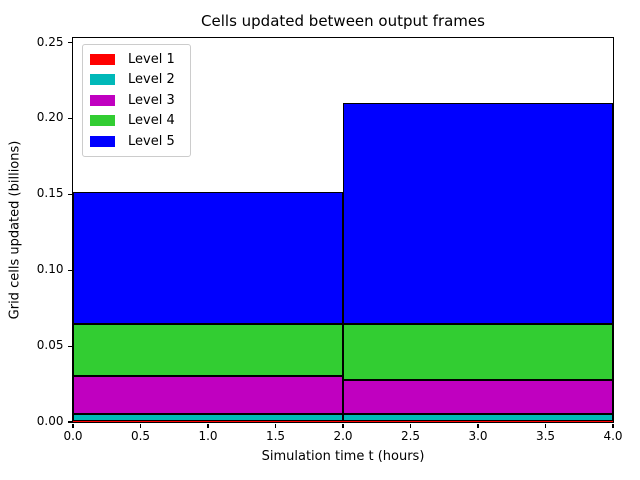  What do you see at coordinates (343, 436) in the screenshot?
I see `x-tick-label: 2.0` at bounding box center [343, 436].